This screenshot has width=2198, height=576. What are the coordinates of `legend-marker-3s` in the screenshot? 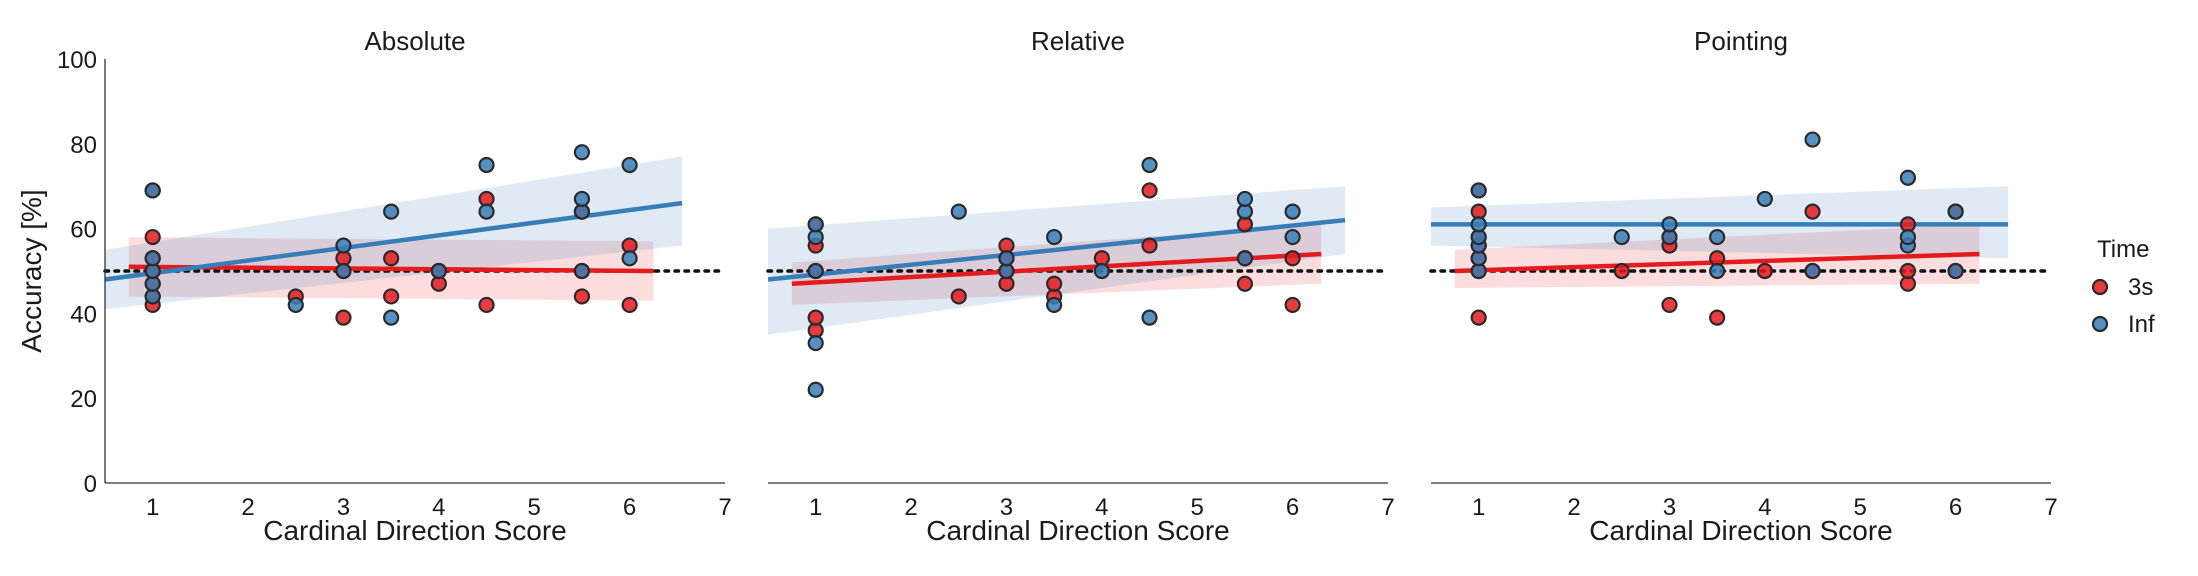 It's located at (2100, 287).